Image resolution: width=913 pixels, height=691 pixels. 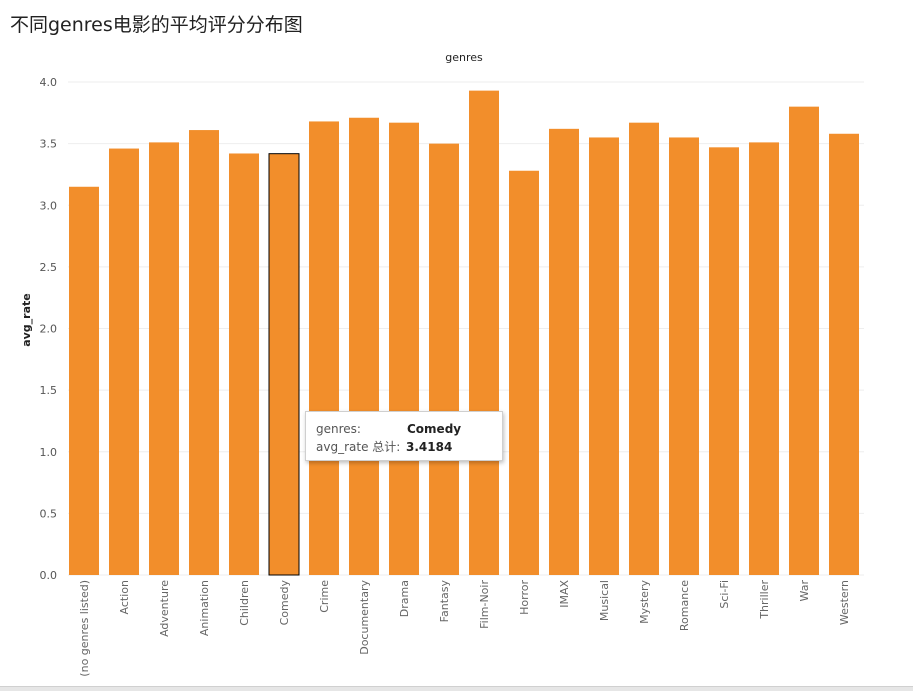 I want to click on tooltip-genre-value: Comedy, so click(x=434, y=429).